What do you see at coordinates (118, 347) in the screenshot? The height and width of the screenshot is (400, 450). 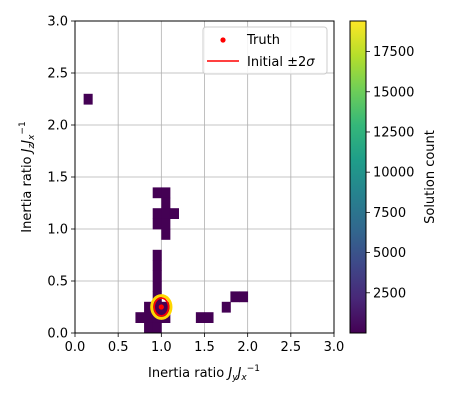 I see `x-tick-label: 0.5` at bounding box center [118, 347].